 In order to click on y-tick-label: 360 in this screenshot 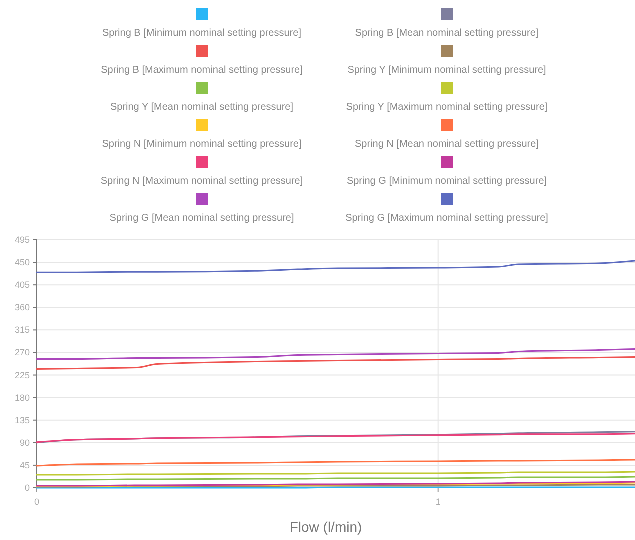, I will do `click(22, 307)`.